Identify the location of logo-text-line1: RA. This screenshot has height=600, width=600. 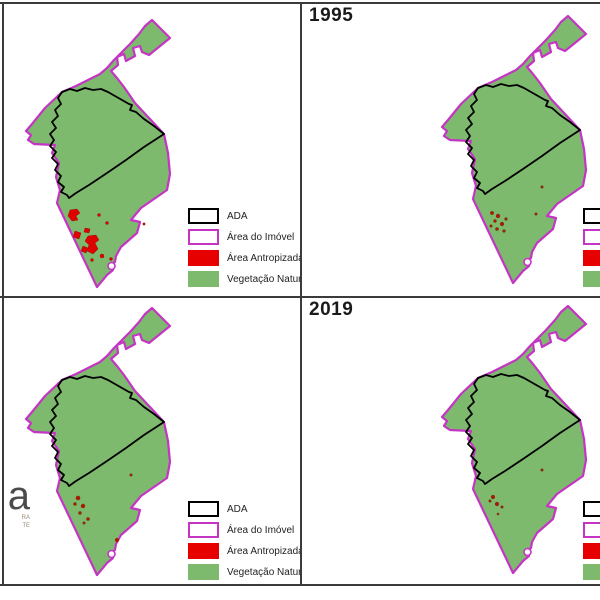
(25, 518).